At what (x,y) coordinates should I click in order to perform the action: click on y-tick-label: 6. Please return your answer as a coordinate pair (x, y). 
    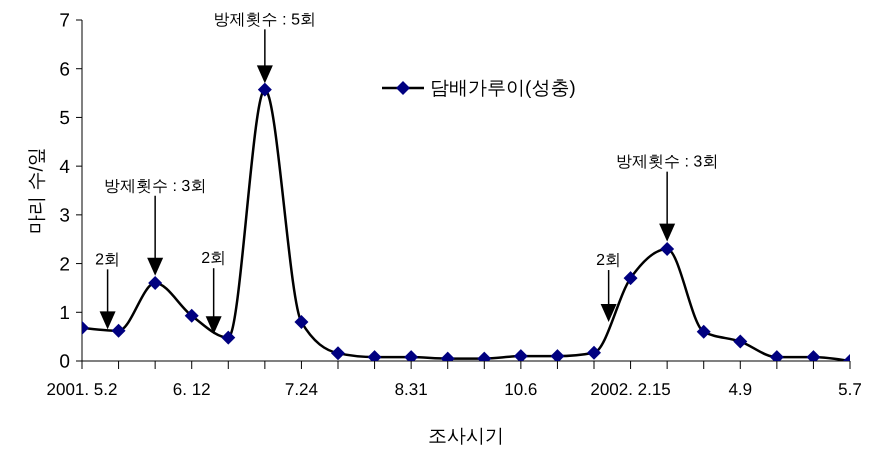
    Looking at the image, I should click on (64, 69).